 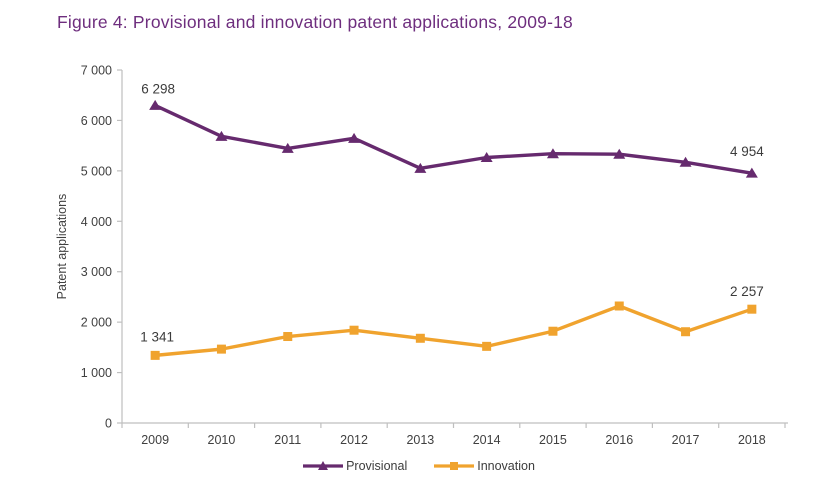 What do you see at coordinates (222, 440) in the screenshot?
I see `x-tick-label: 2010` at bounding box center [222, 440].